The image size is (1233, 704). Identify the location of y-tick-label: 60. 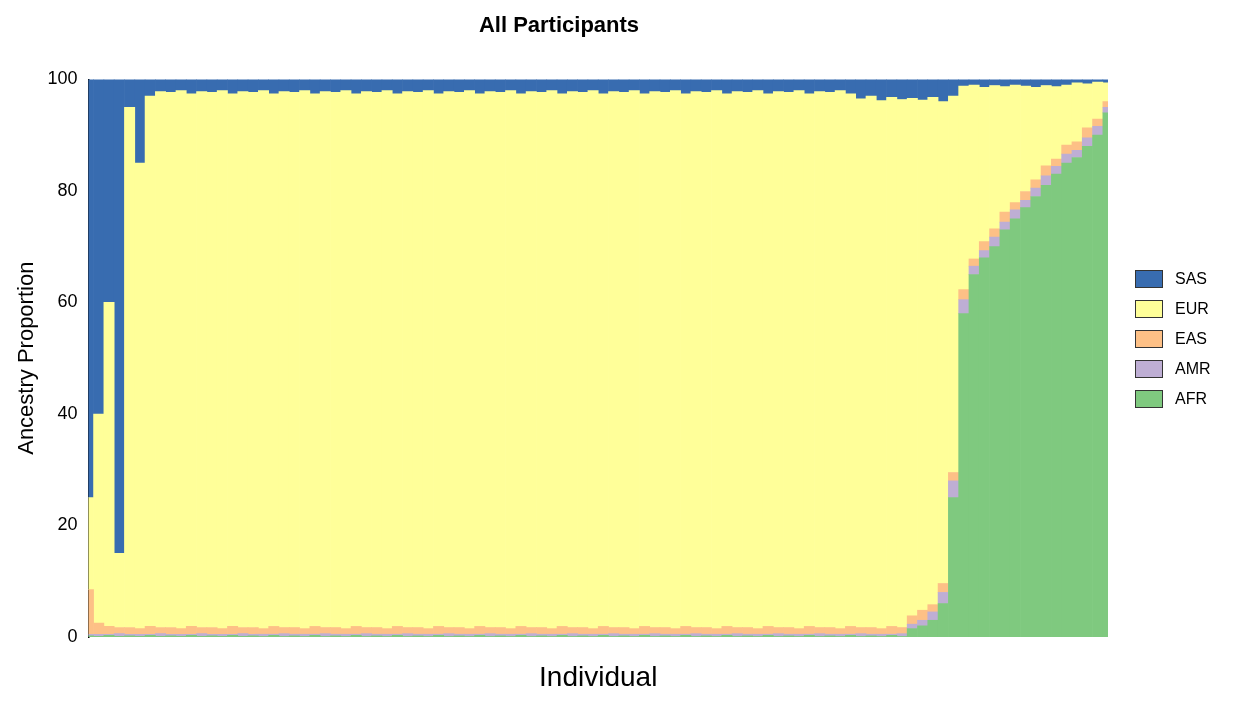
(67, 301).